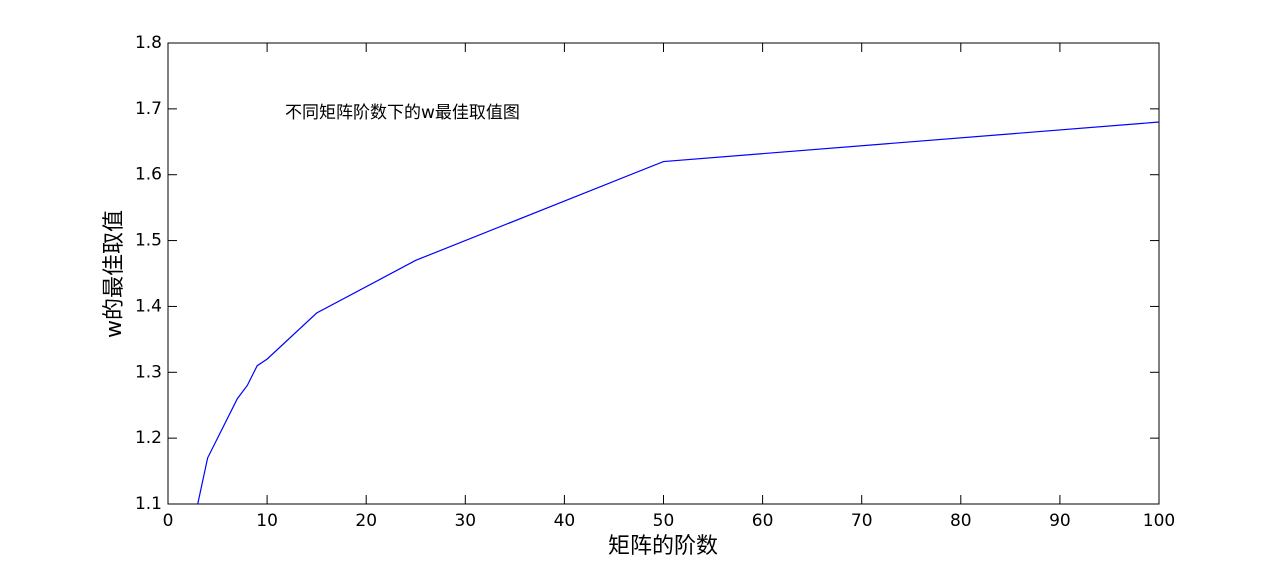 The image size is (1281, 567). Describe the element at coordinates (148, 109) in the screenshot. I see `y-tick-label: 1.7` at that location.